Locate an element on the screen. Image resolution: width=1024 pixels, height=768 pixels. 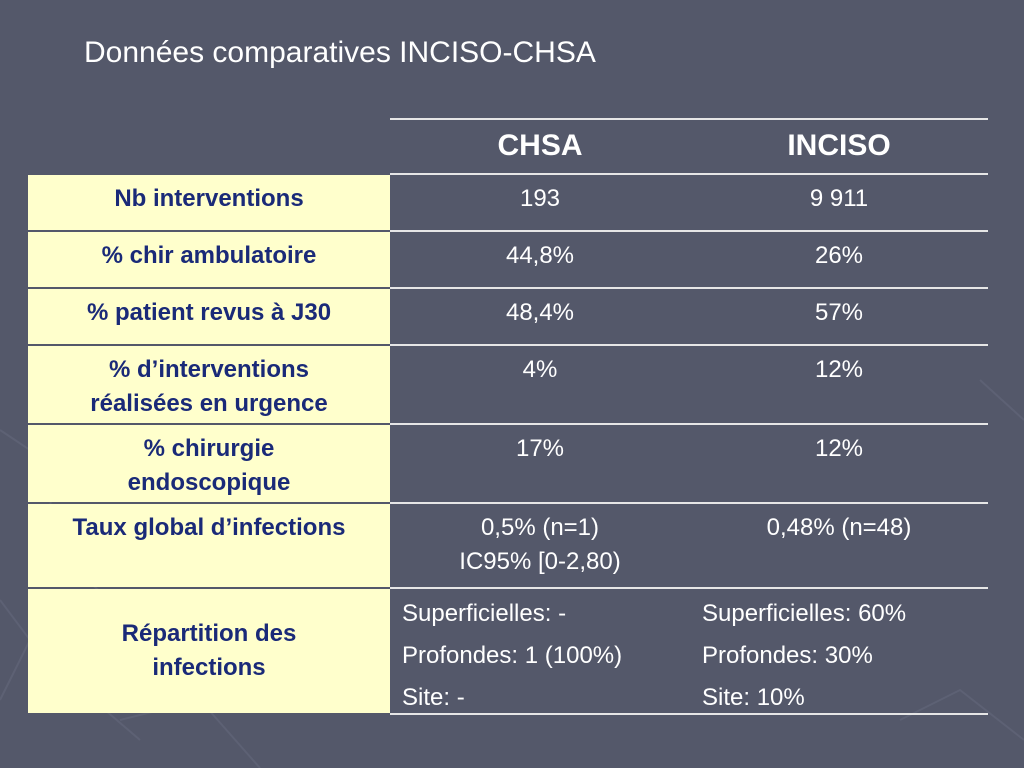
cell-value: Site: - is located at coordinates (433, 697).